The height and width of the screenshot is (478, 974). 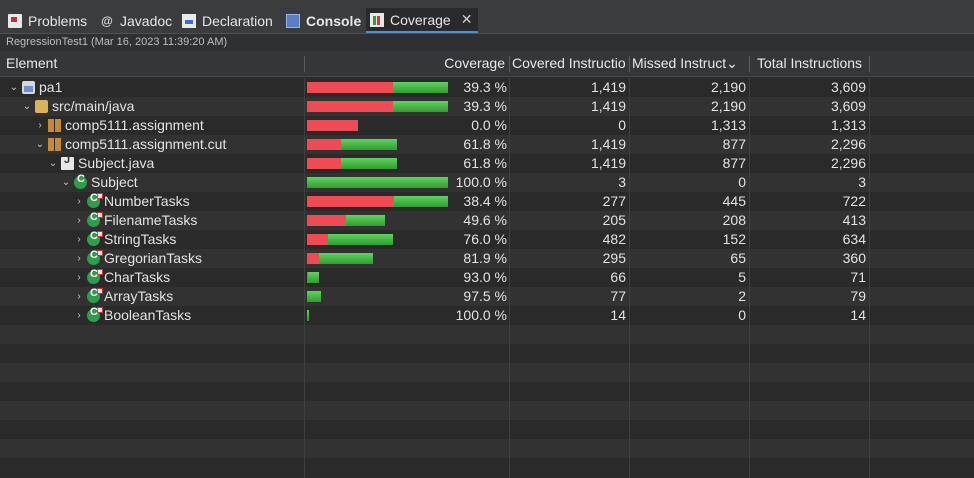 What do you see at coordinates (107, 21) in the screenshot?
I see `javadoc-icon: @` at bounding box center [107, 21].